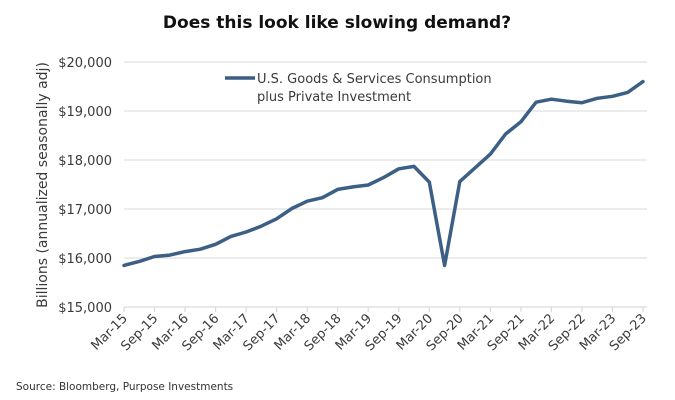  Describe the element at coordinates (85, 112) in the screenshot. I see `y-tick-label: $19,000` at that location.